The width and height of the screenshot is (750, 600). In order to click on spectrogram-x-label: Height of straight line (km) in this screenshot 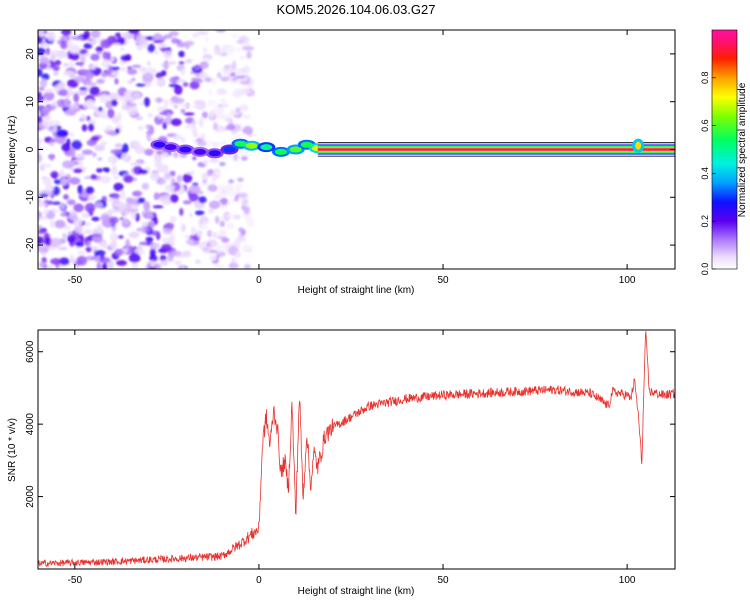, I will do `click(356, 290)`.